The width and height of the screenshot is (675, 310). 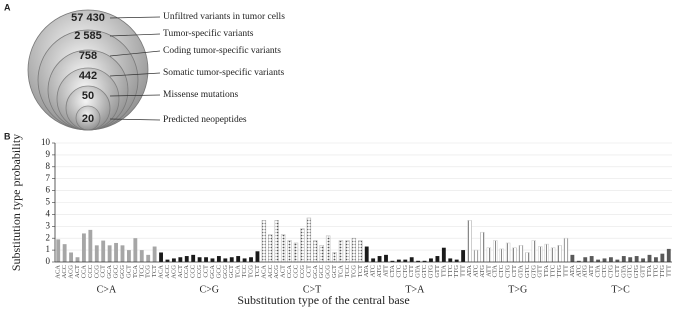 I want to click on stage-label: Coding tumor-specific variants, so click(x=222, y=50).